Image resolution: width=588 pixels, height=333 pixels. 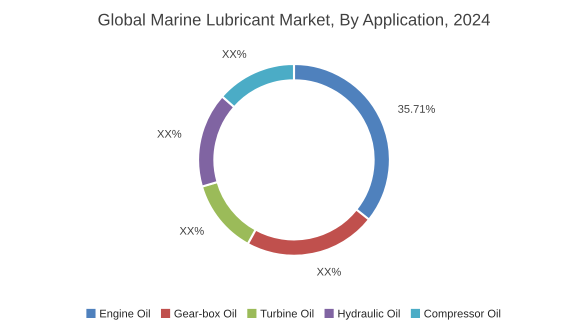 I want to click on legend-label: Hydraulic Oil, so click(x=369, y=314).